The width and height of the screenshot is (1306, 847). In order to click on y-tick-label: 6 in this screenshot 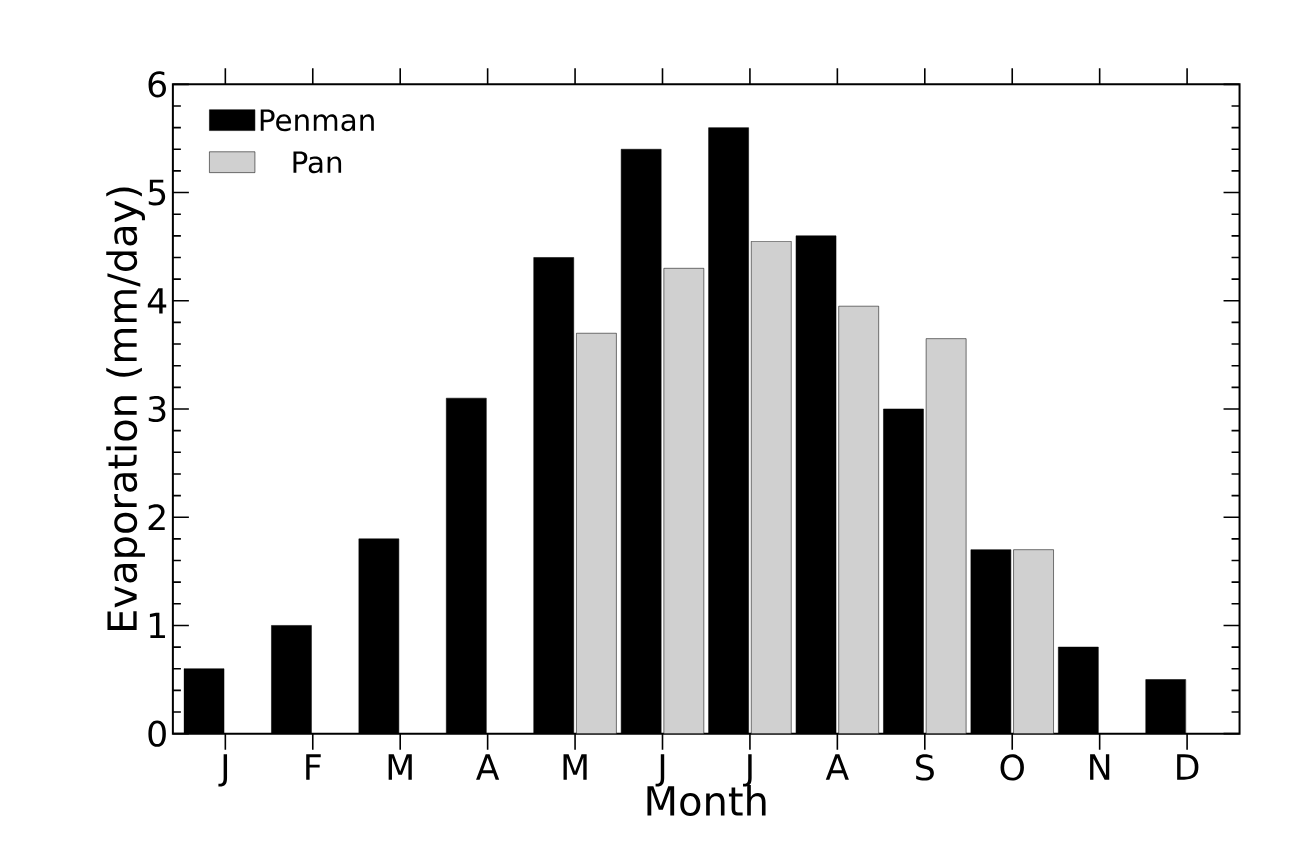, I will do `click(157, 84)`.